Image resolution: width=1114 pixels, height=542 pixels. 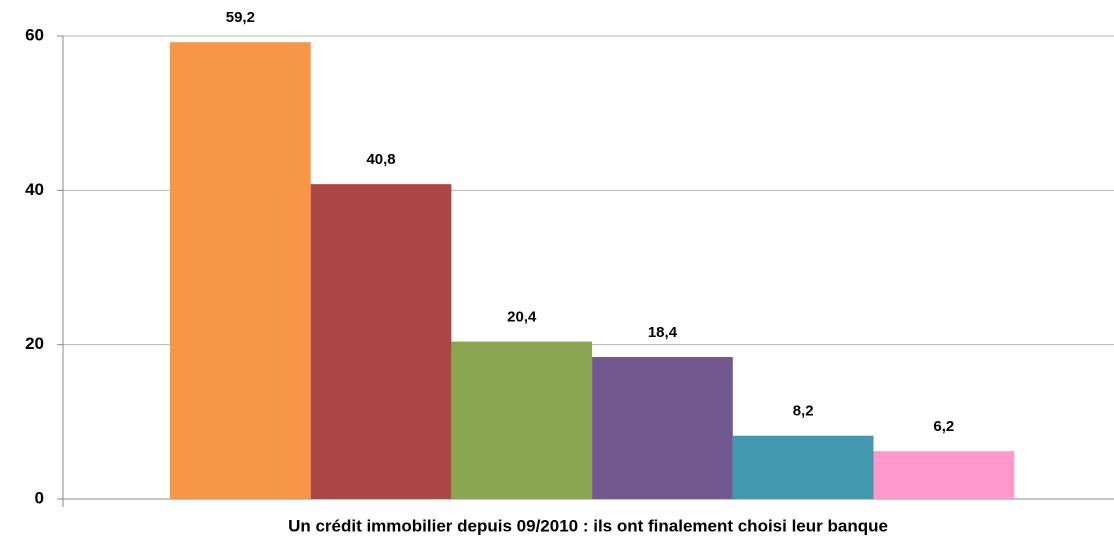 I want to click on y-tick-label: 40, so click(x=34, y=189).